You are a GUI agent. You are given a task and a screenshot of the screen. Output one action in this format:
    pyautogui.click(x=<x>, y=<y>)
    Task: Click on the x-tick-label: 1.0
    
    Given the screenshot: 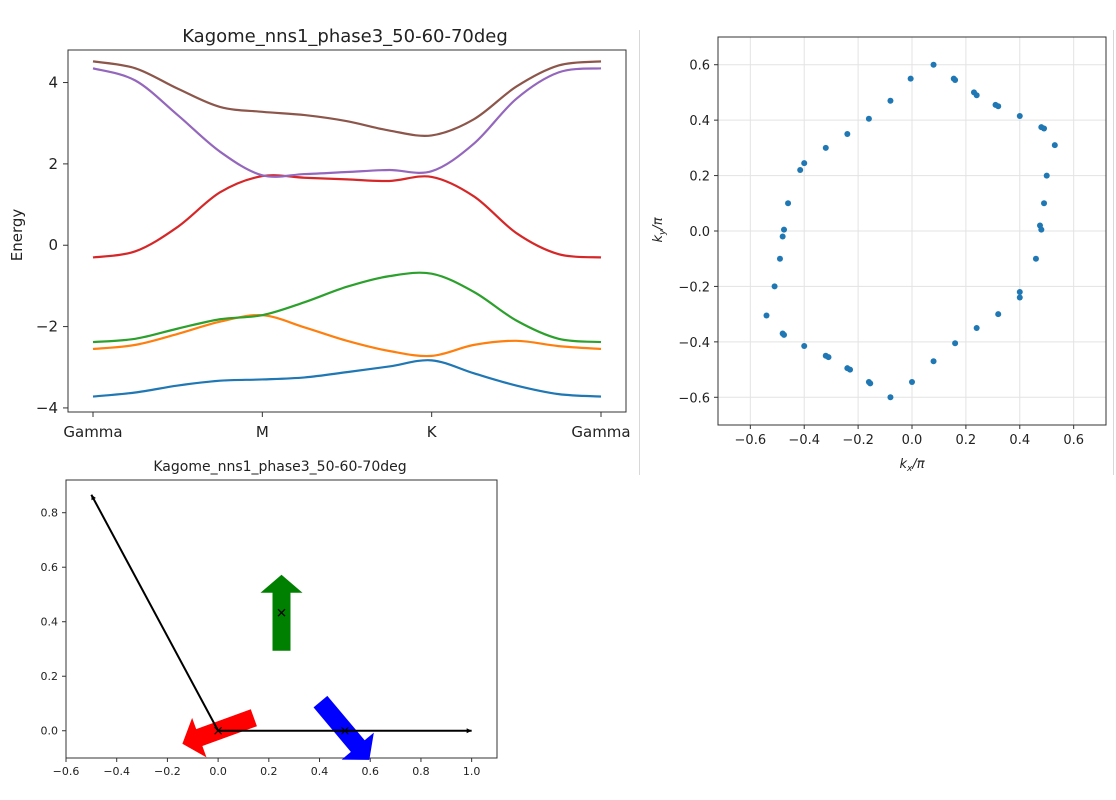 What is the action you would take?
    pyautogui.click(x=472, y=771)
    